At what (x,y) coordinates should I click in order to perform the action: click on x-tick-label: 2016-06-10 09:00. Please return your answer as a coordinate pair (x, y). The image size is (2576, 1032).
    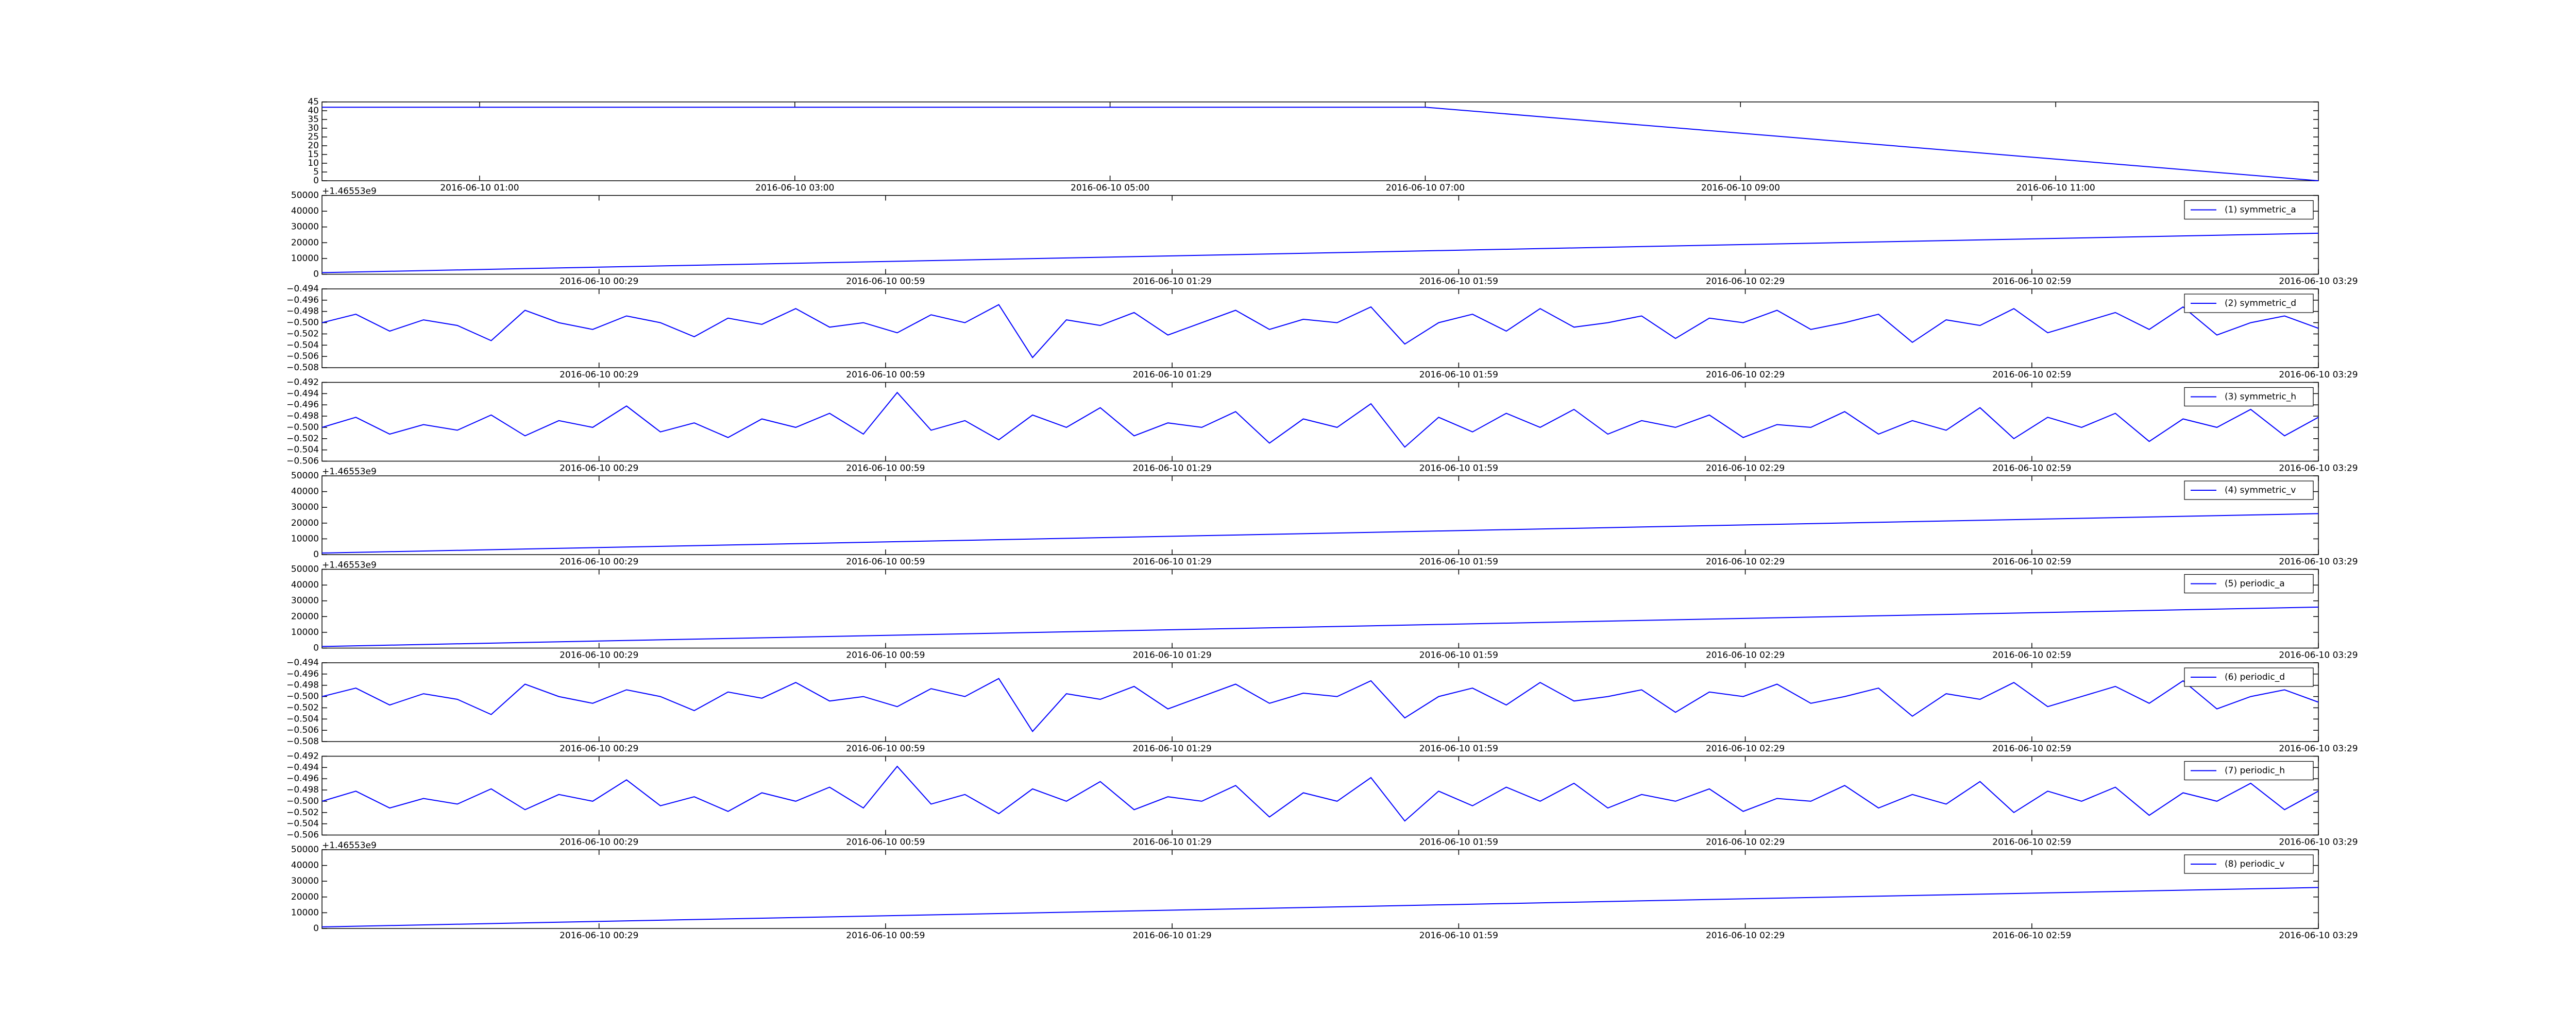
    Looking at the image, I should click on (1740, 188).